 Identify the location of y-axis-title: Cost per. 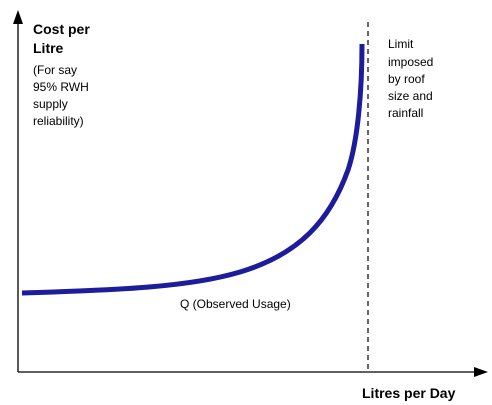
(61, 29).